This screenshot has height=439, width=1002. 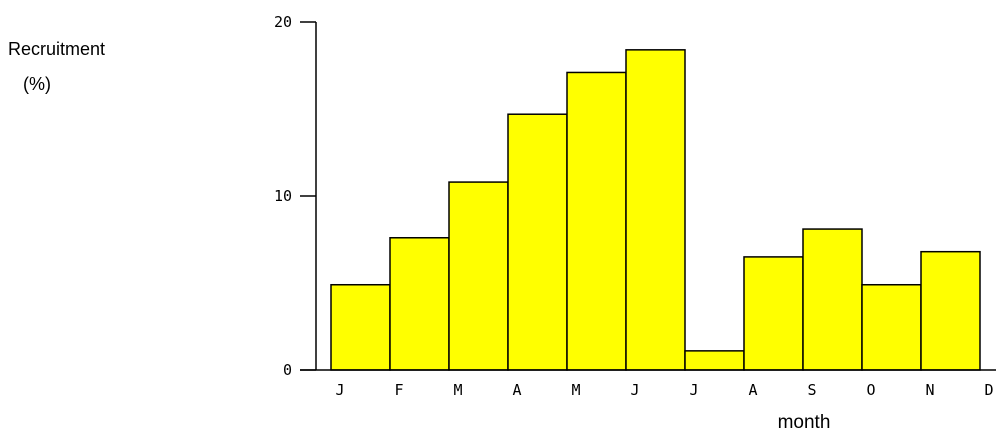 I want to click on x-tick-label-11: N, so click(x=929, y=390).